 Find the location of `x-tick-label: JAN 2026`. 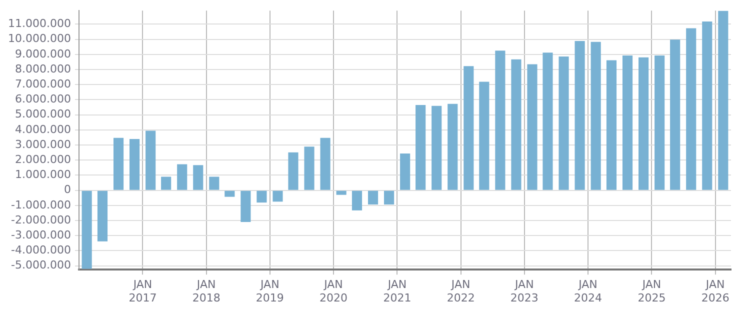

x-tick-label: JAN 2026 is located at coordinates (715, 291).